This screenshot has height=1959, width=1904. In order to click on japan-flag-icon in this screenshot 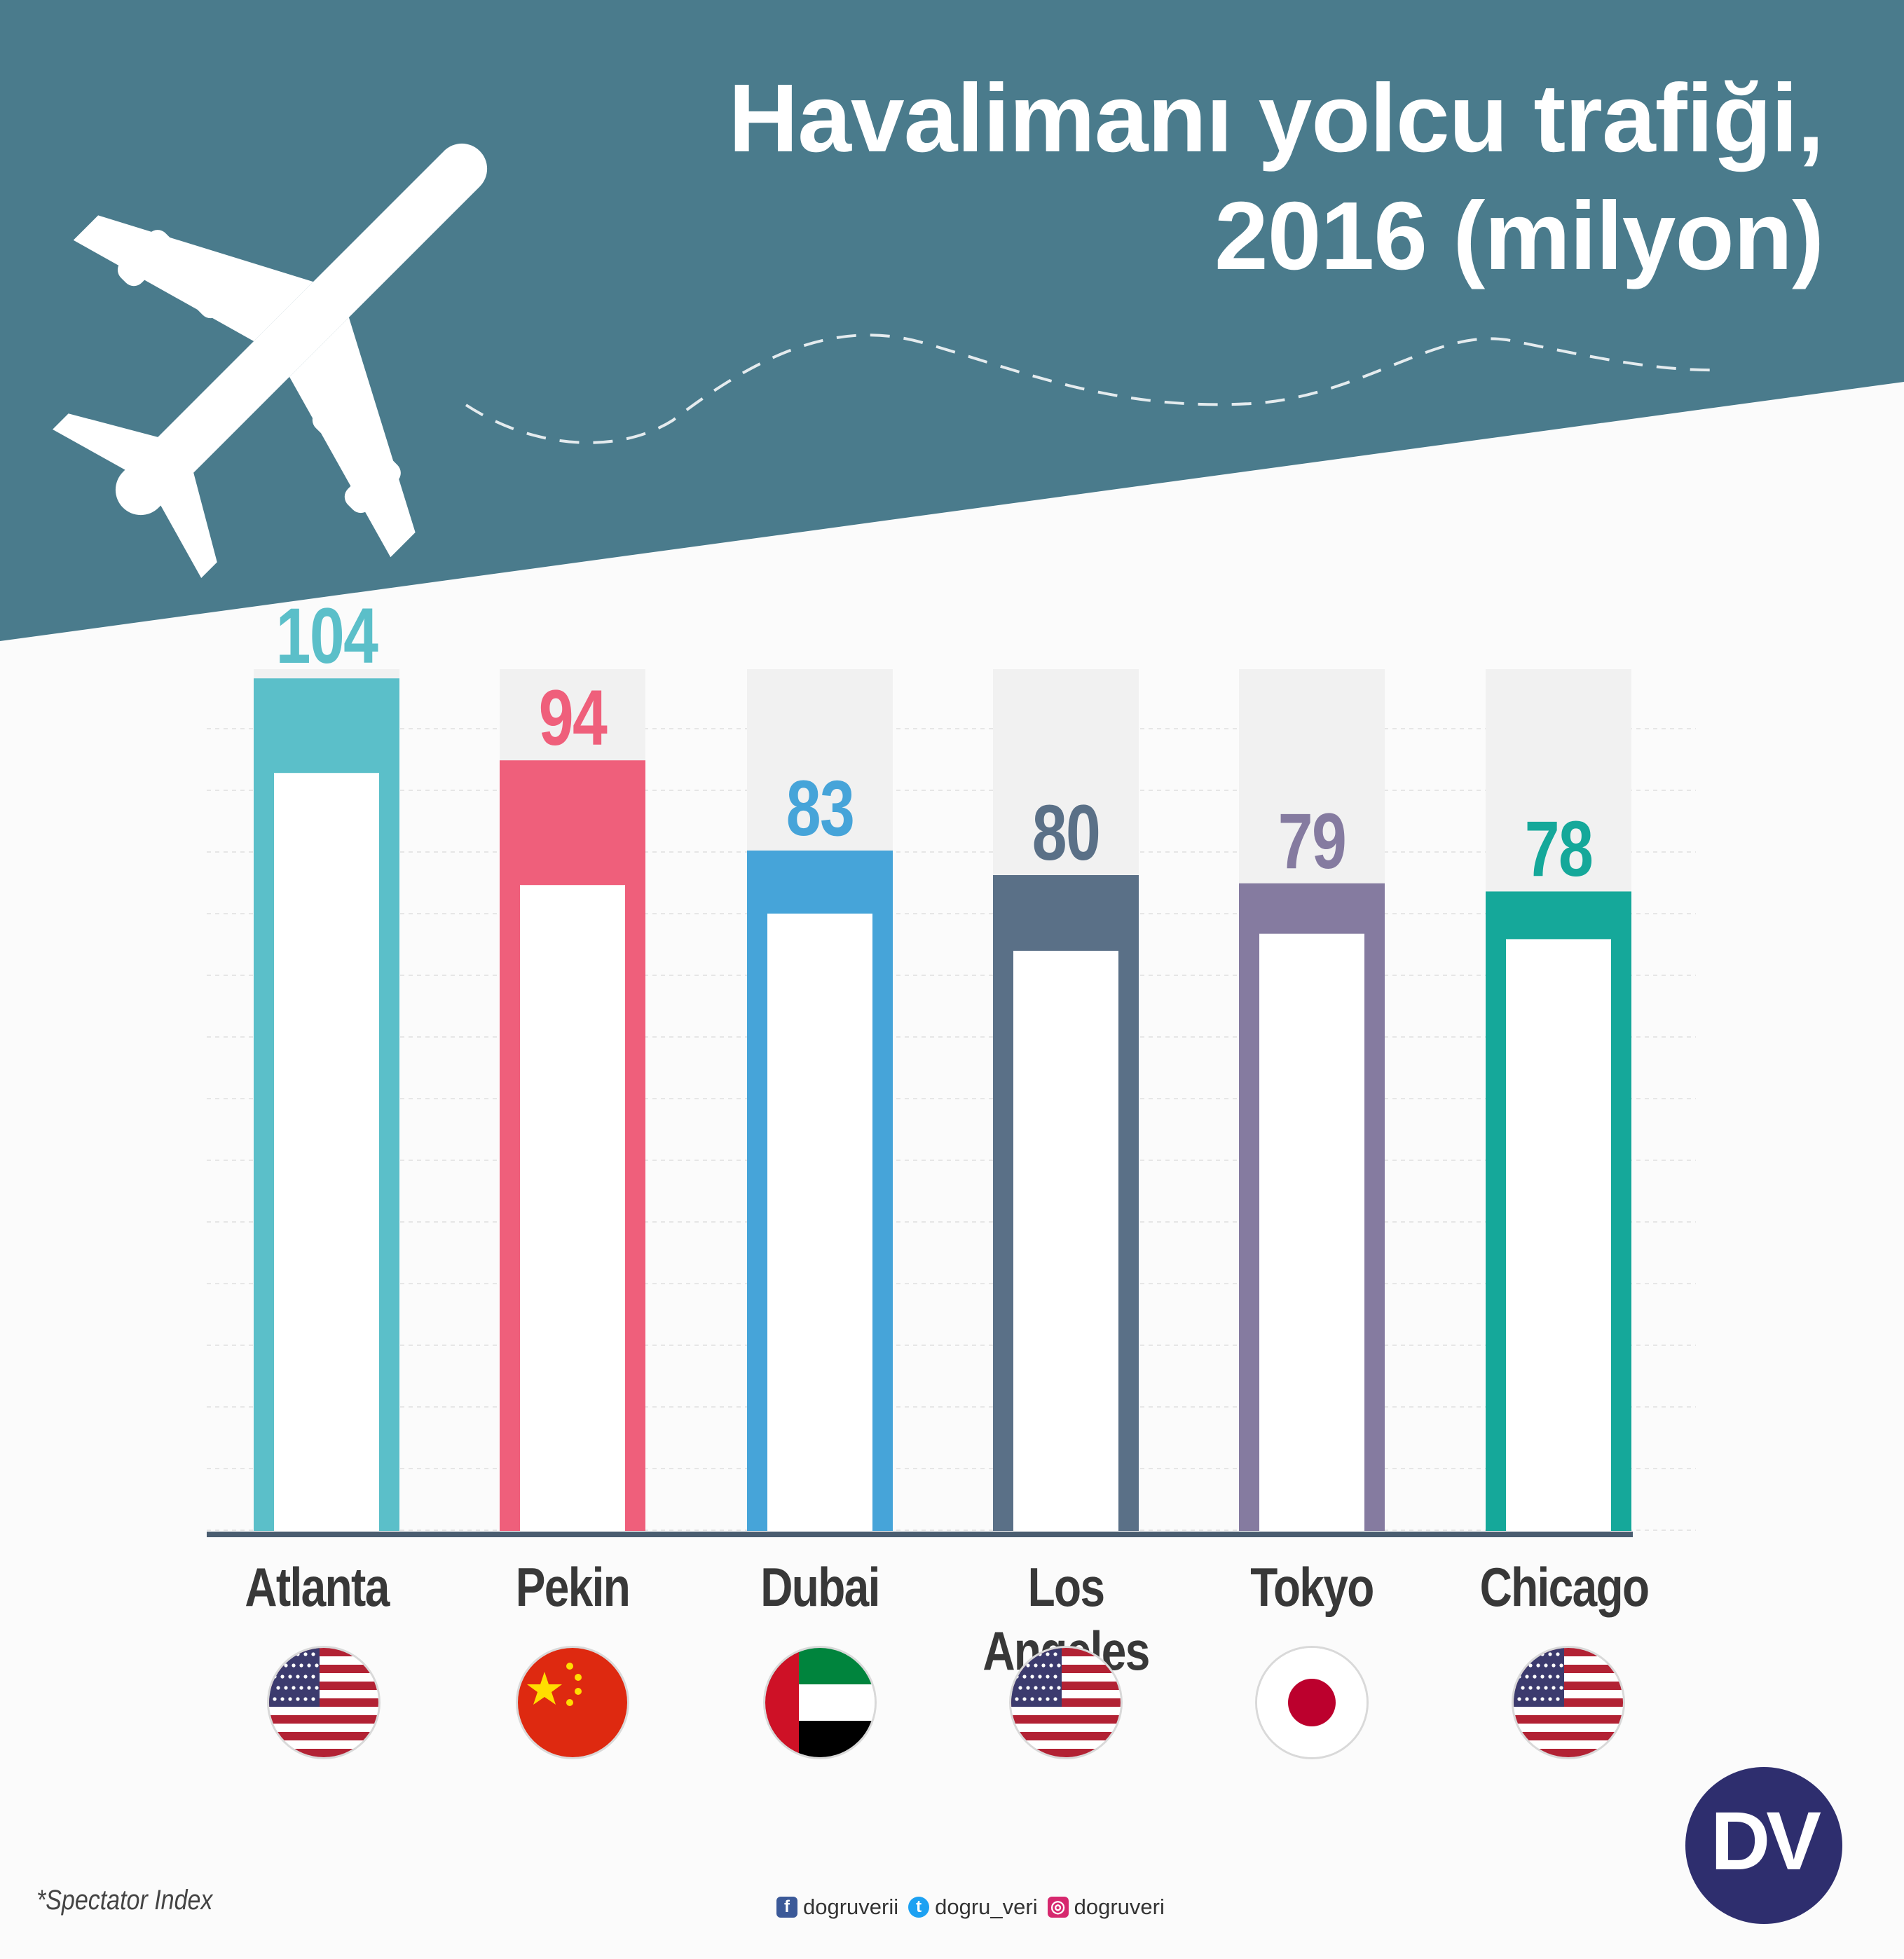, I will do `click(1312, 1703)`.